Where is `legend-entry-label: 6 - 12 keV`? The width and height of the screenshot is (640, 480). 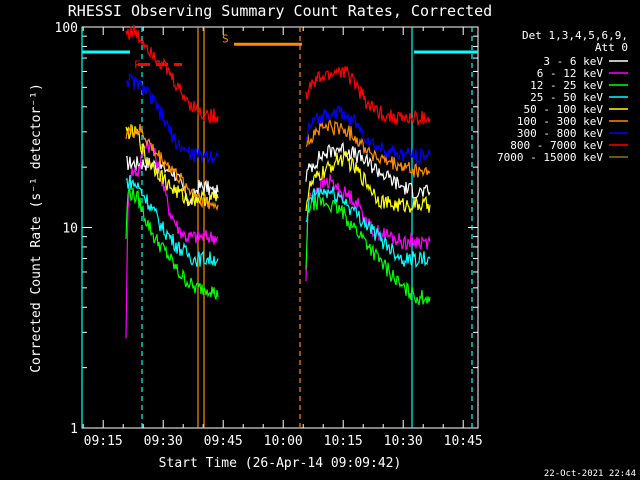 legend-entry-label: 6 - 12 keV is located at coordinates (570, 73).